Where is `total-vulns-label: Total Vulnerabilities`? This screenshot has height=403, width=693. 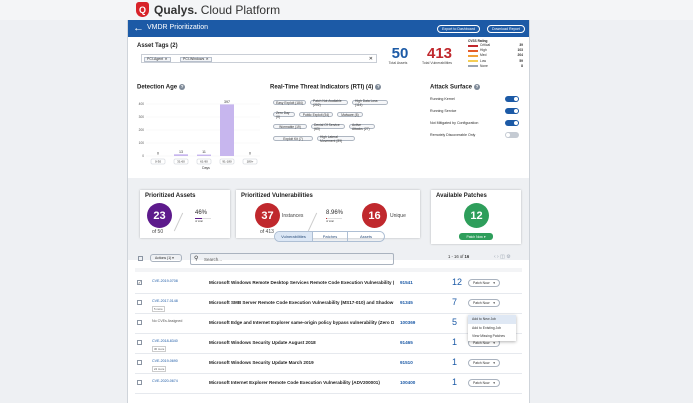 total-vulns-label: Total Vulnerabilities is located at coordinates (437, 63).